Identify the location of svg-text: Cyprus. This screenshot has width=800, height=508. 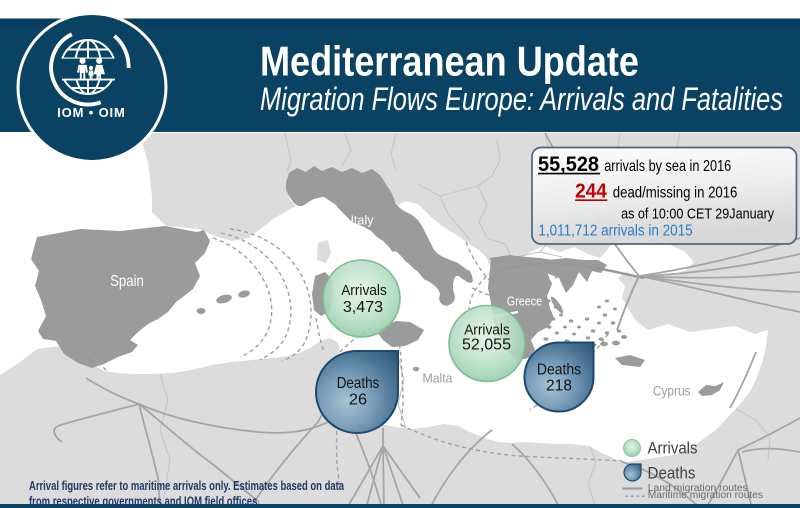
(672, 391).